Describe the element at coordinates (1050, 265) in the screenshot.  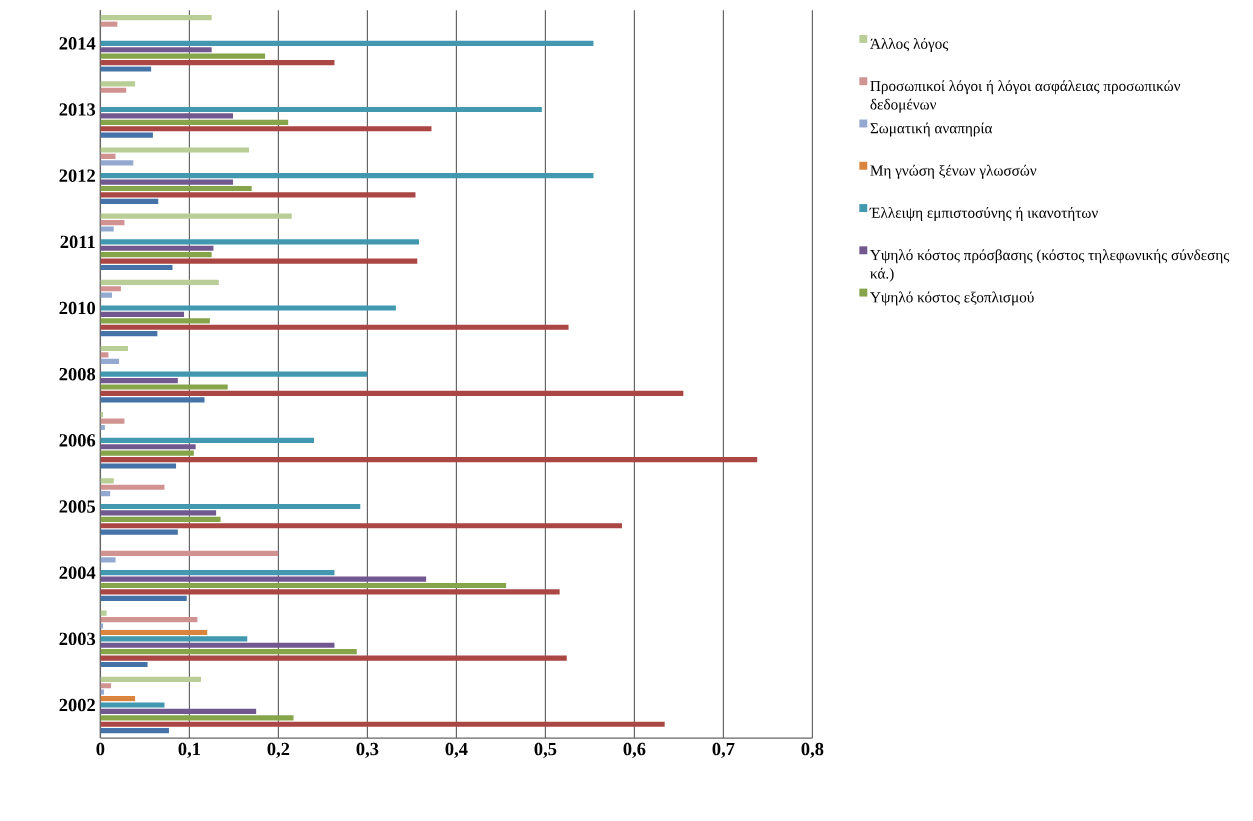
I see `legend-label: Υψηλό κόστος πρόσβασης (κόστος τηλεφωνικής σύνδεσης κά.)` at that location.